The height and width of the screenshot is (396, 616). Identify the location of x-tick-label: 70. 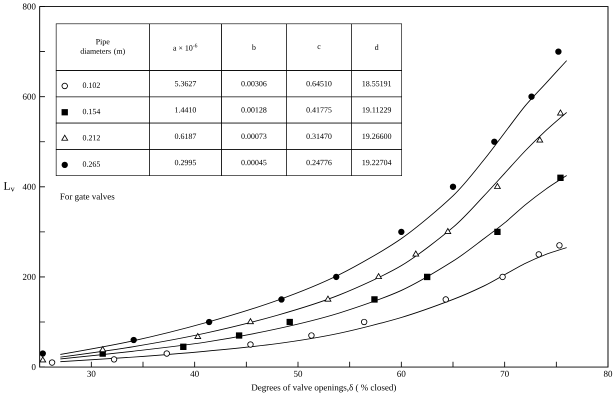
(504, 373).